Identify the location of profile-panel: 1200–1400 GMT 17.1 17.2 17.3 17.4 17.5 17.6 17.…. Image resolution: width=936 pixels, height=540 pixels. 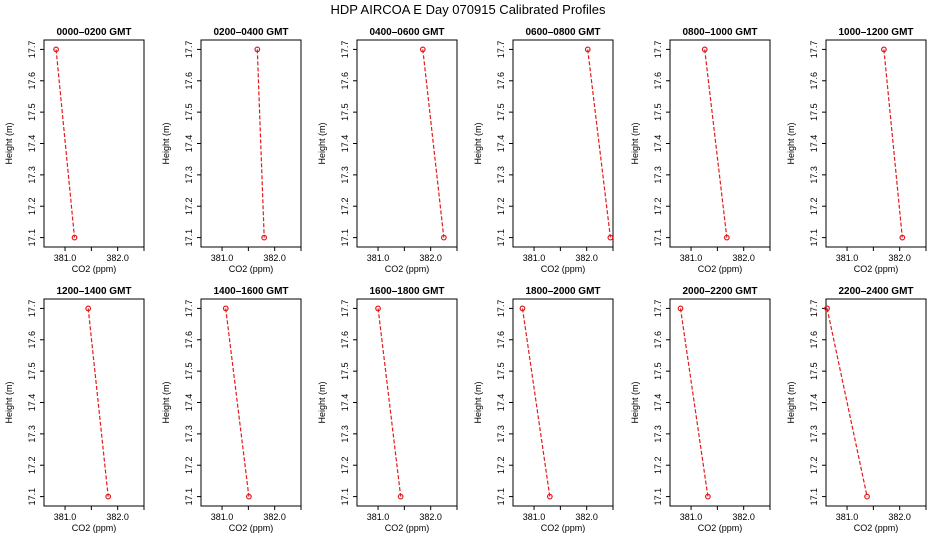
(74, 409).